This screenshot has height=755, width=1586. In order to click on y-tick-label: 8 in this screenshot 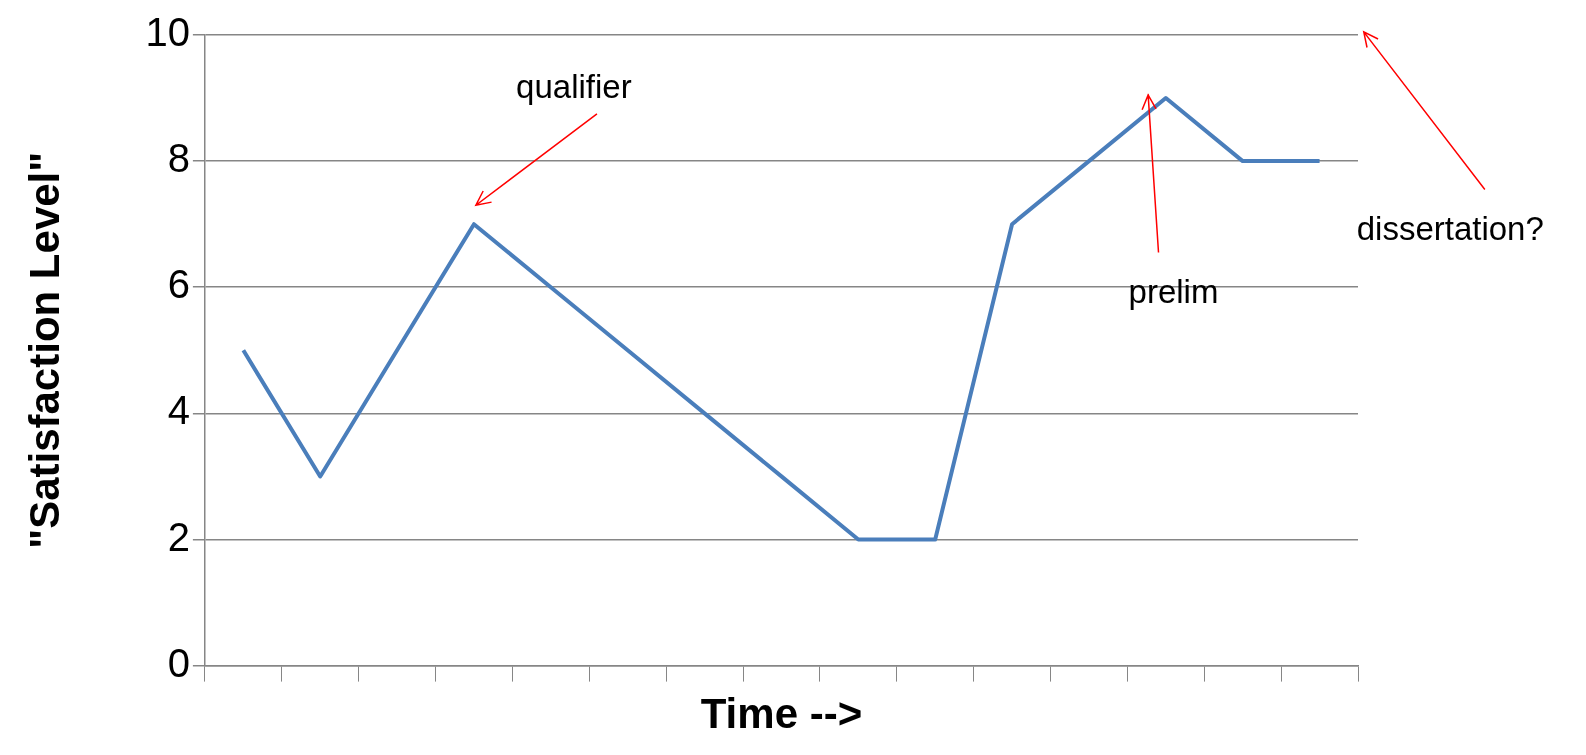, I will do `click(178, 158)`.